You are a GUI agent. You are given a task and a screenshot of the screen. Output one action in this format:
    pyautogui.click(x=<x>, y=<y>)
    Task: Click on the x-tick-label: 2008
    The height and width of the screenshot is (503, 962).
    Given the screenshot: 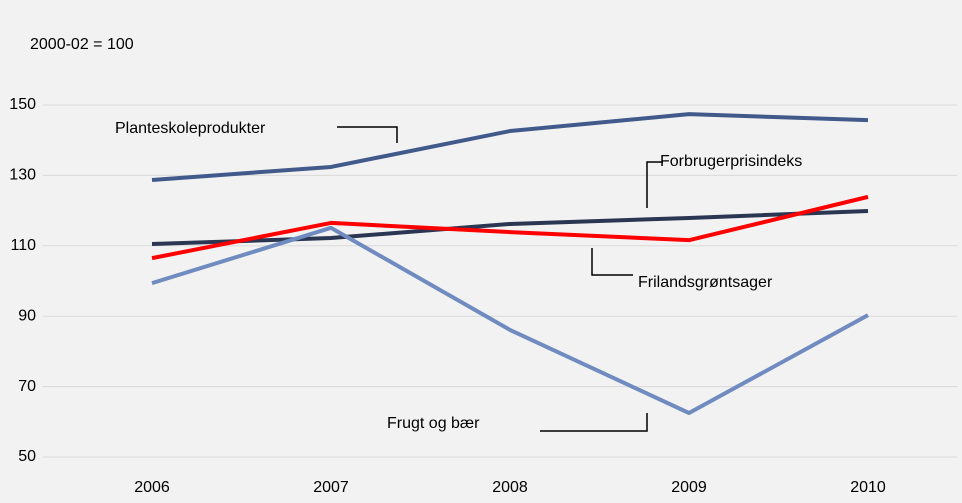 What is the action you would take?
    pyautogui.click(x=510, y=487)
    